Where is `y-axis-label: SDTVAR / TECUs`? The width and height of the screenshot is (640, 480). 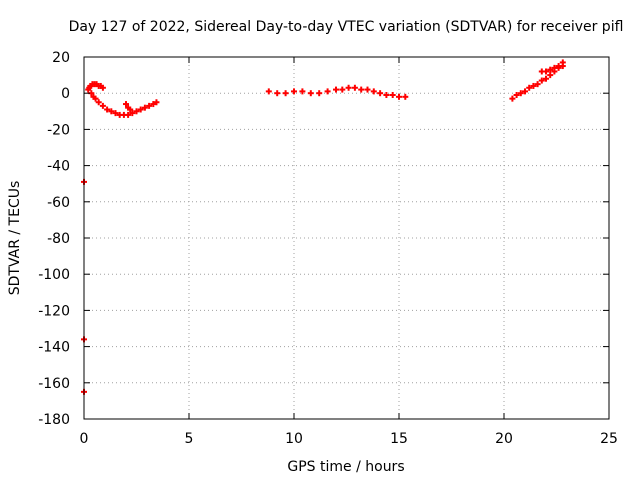 y-axis-label: SDTVAR / TECUs is located at coordinates (15, 238).